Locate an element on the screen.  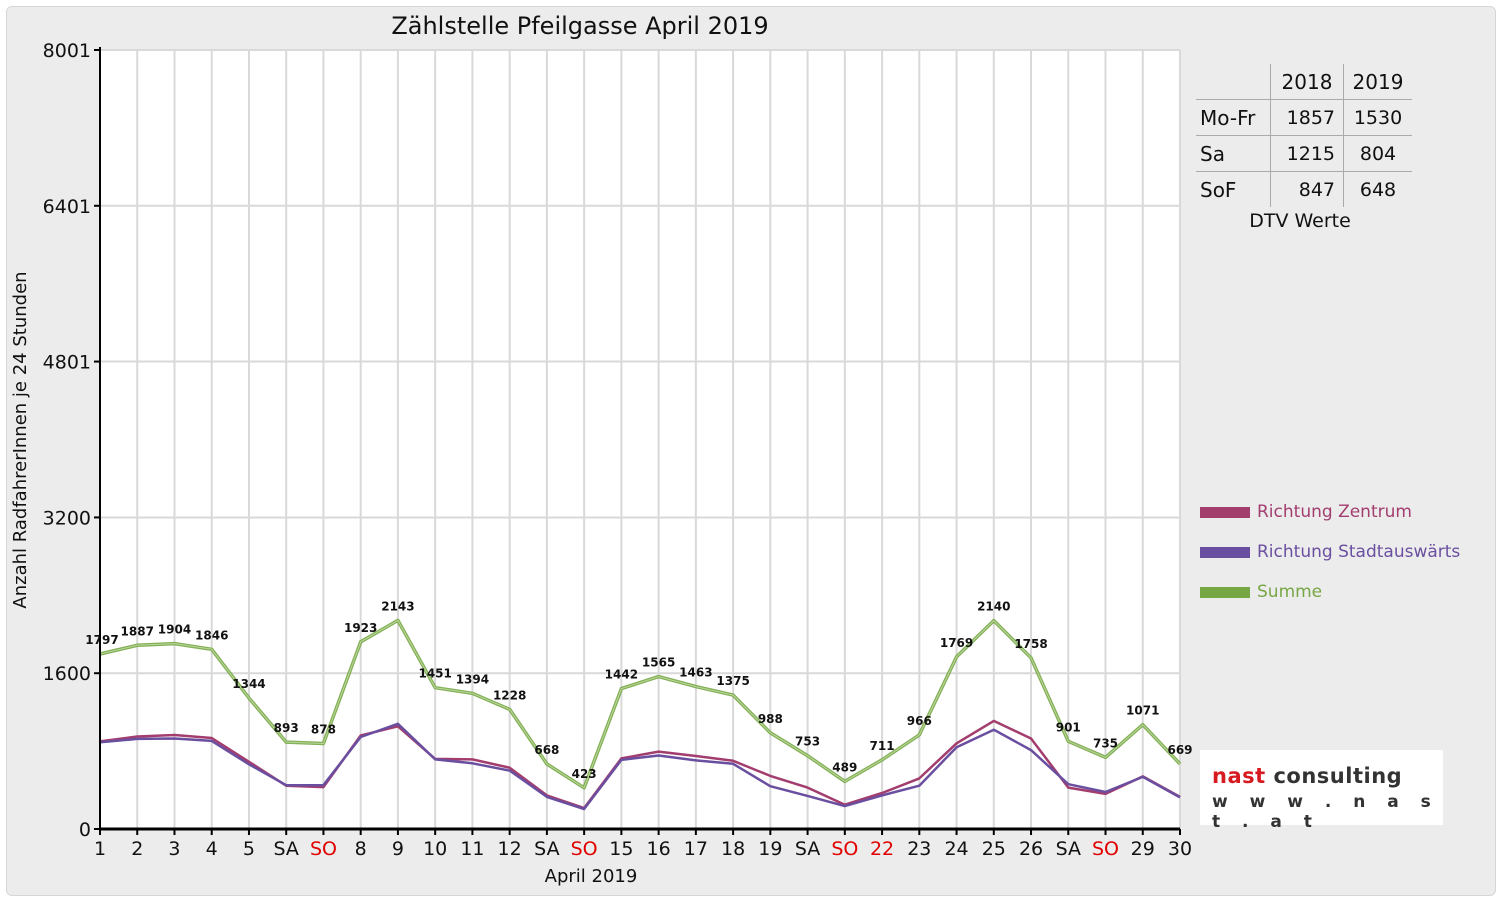
y-tick-label: 6401 is located at coordinates (67, 207).